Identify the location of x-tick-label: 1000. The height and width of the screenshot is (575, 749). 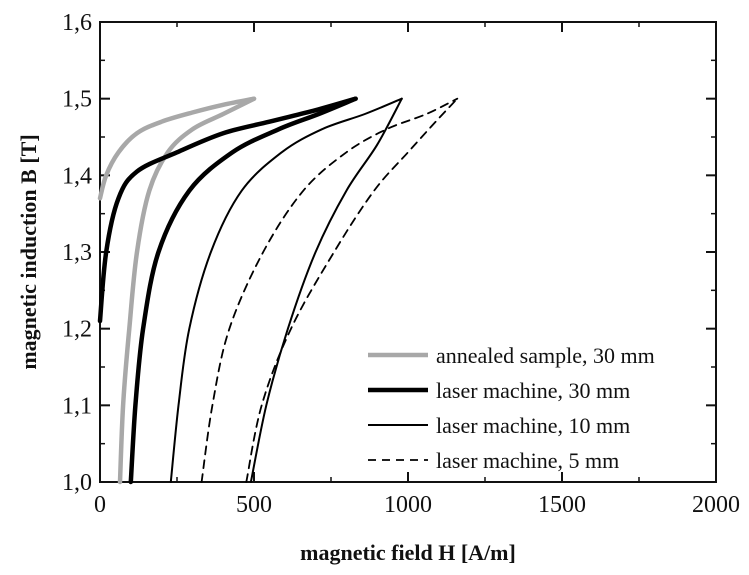
(408, 505).